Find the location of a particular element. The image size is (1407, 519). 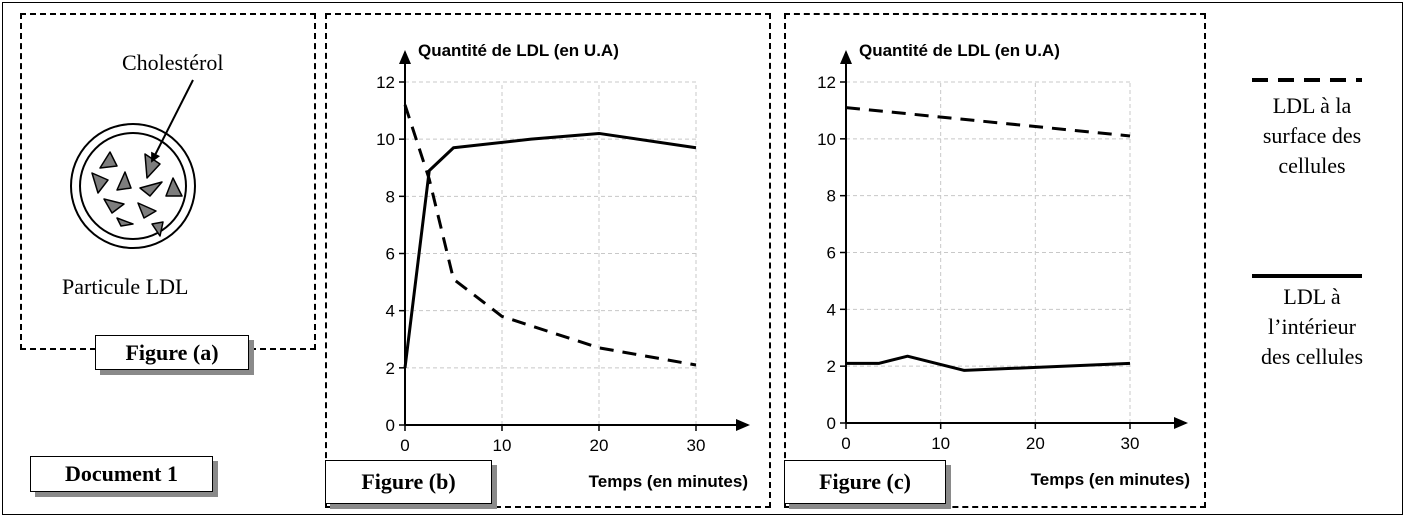

legend-surface-line-3: cellules is located at coordinates (1312, 165).